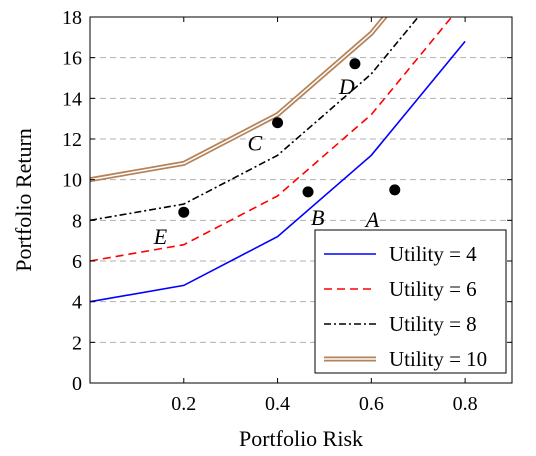 The image size is (536, 456). Describe the element at coordinates (72, 140) in the screenshot. I see `y-tick-label: 12` at that location.